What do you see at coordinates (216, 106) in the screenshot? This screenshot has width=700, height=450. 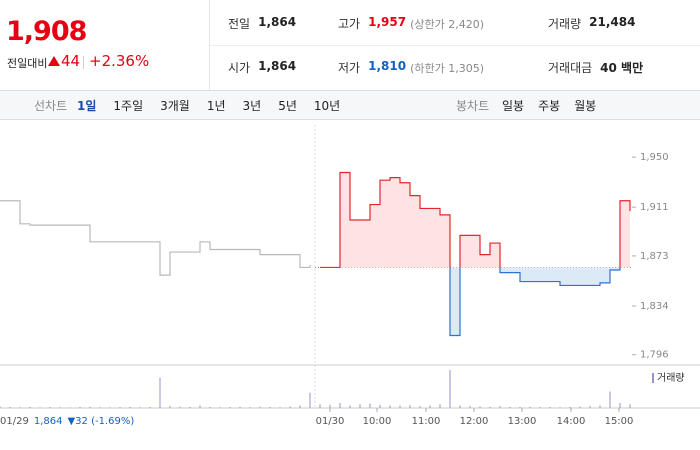 I see `tab: 1년` at bounding box center [216, 106].